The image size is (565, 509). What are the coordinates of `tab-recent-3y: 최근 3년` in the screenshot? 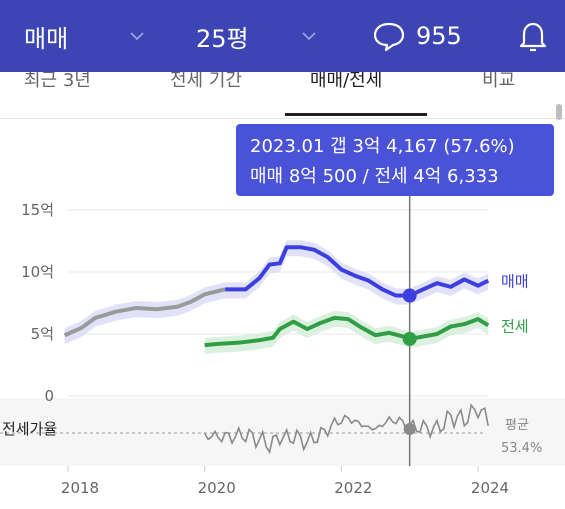 It's located at (57, 81).